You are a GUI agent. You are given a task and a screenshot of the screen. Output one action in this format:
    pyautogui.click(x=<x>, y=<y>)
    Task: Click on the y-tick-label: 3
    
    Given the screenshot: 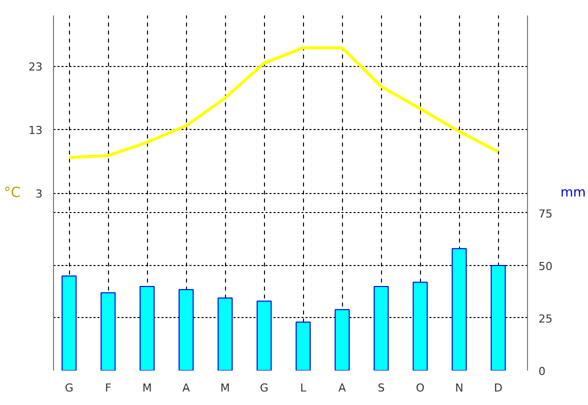 What is the action you would take?
    pyautogui.click(x=39, y=194)
    